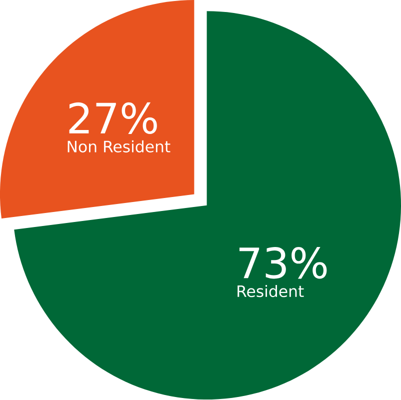 This screenshot has height=400, width=401. Describe the element at coordinates (119, 146) in the screenshot. I see `slice-label: Non Resident` at that location.